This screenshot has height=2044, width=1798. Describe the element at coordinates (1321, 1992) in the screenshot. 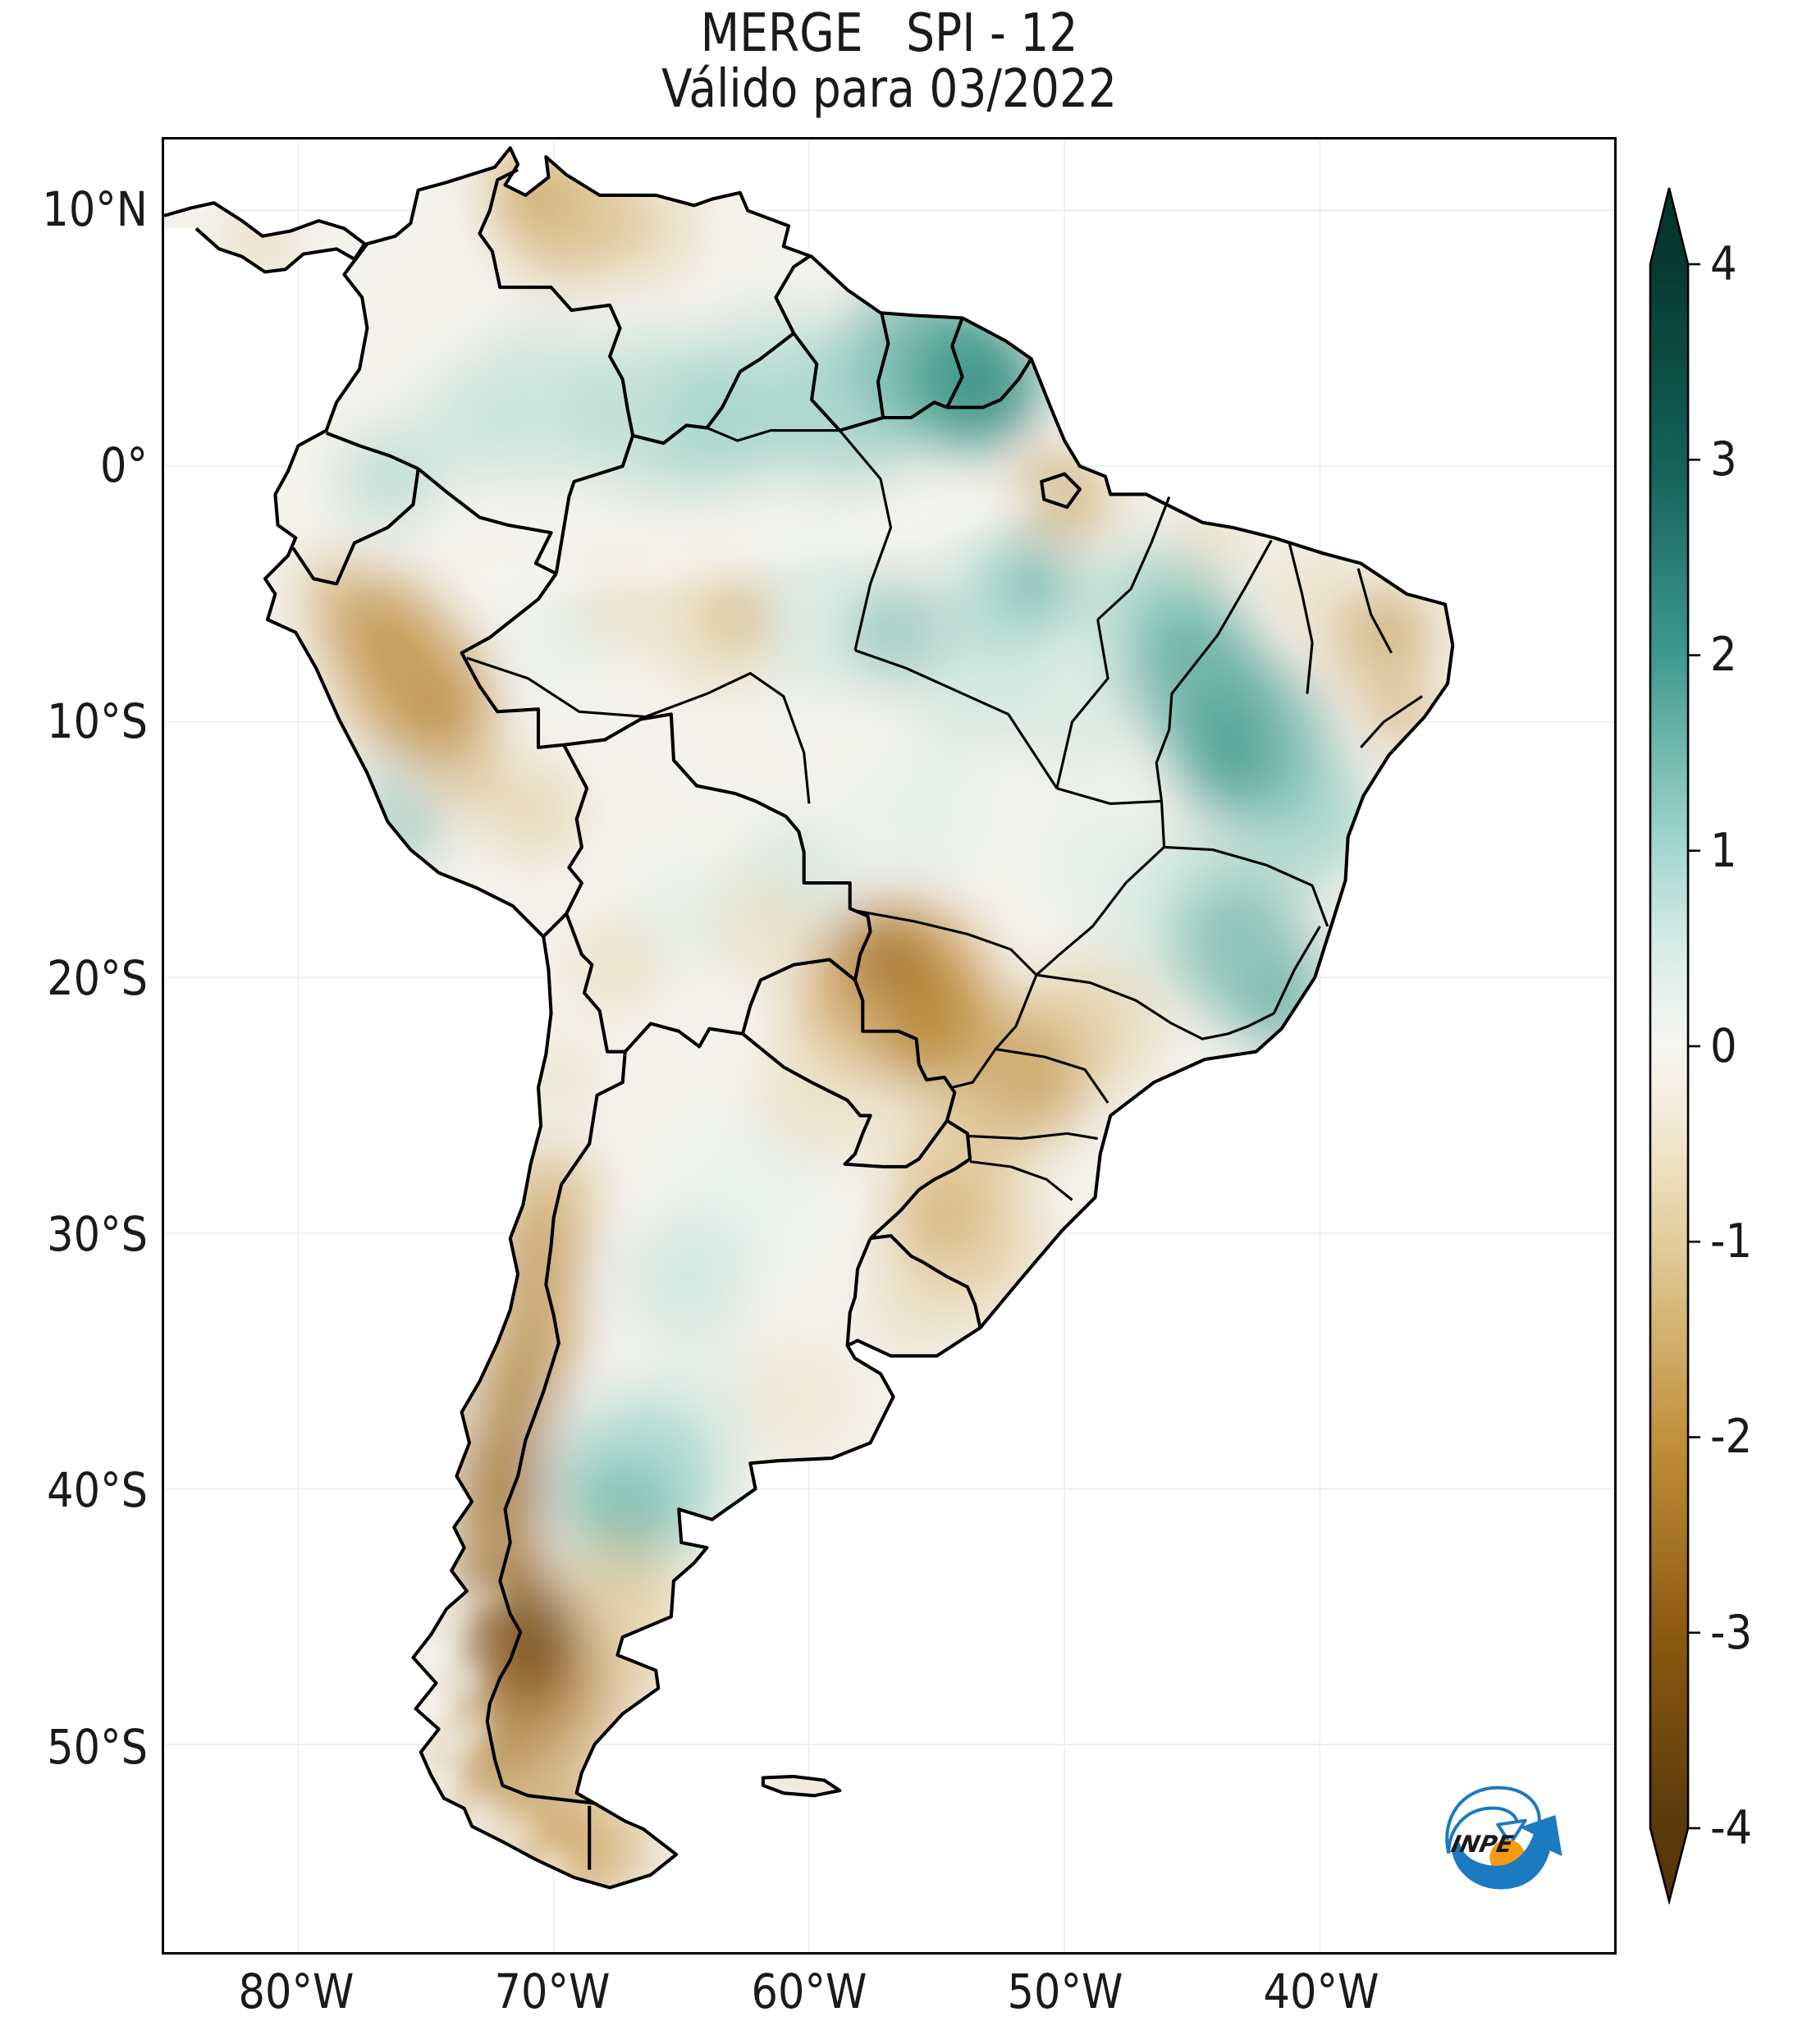

I see `lon-tick-40w: 40°W` at that location.